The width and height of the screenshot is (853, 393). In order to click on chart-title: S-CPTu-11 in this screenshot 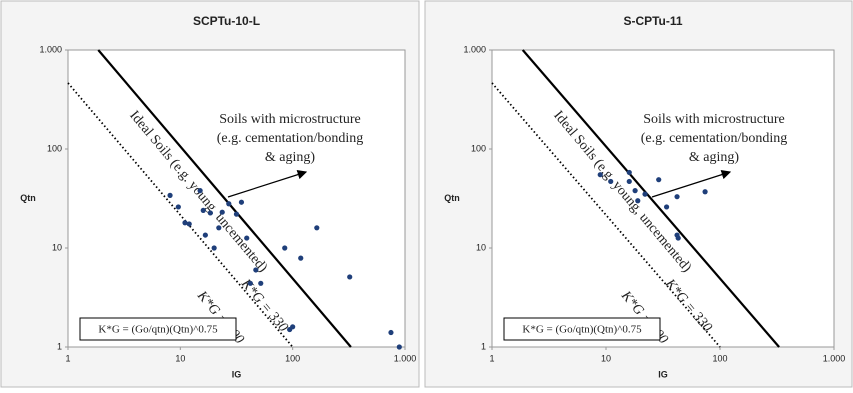, I will do `click(652, 21)`.